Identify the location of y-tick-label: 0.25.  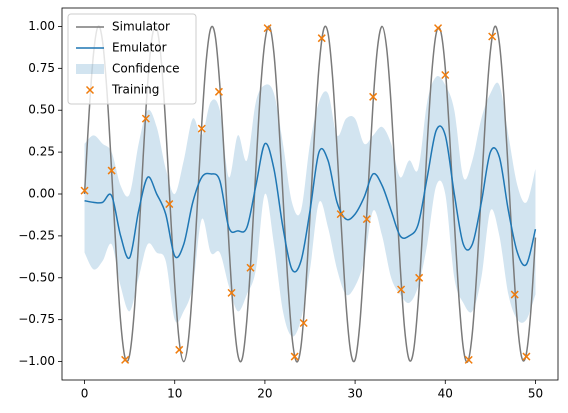
(41, 152).